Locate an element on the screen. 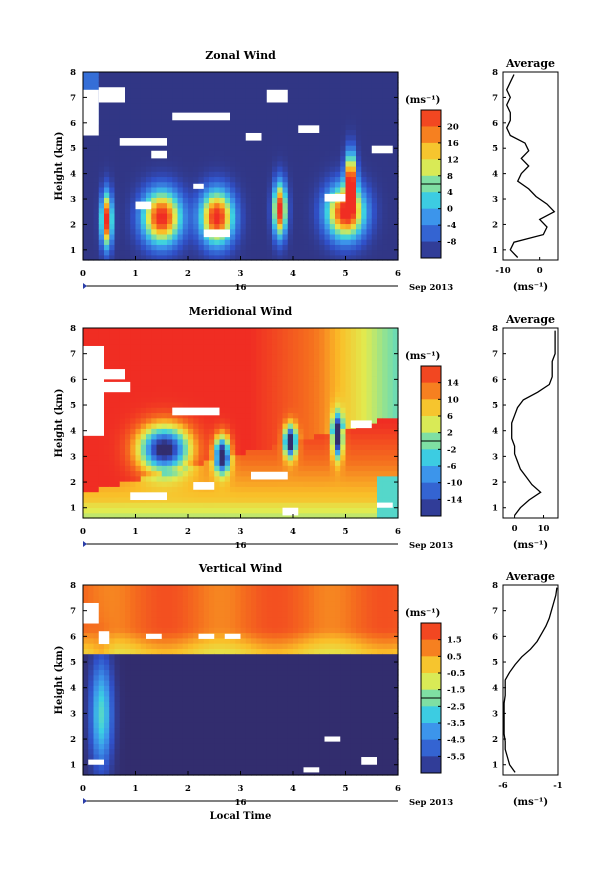 The image size is (610, 872). data-gap is located at coordinates (159, 154).